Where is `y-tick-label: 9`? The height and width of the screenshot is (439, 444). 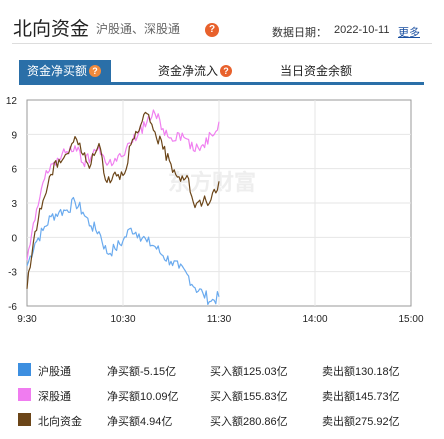
y-tick-label: 9 is located at coordinates (14, 135).